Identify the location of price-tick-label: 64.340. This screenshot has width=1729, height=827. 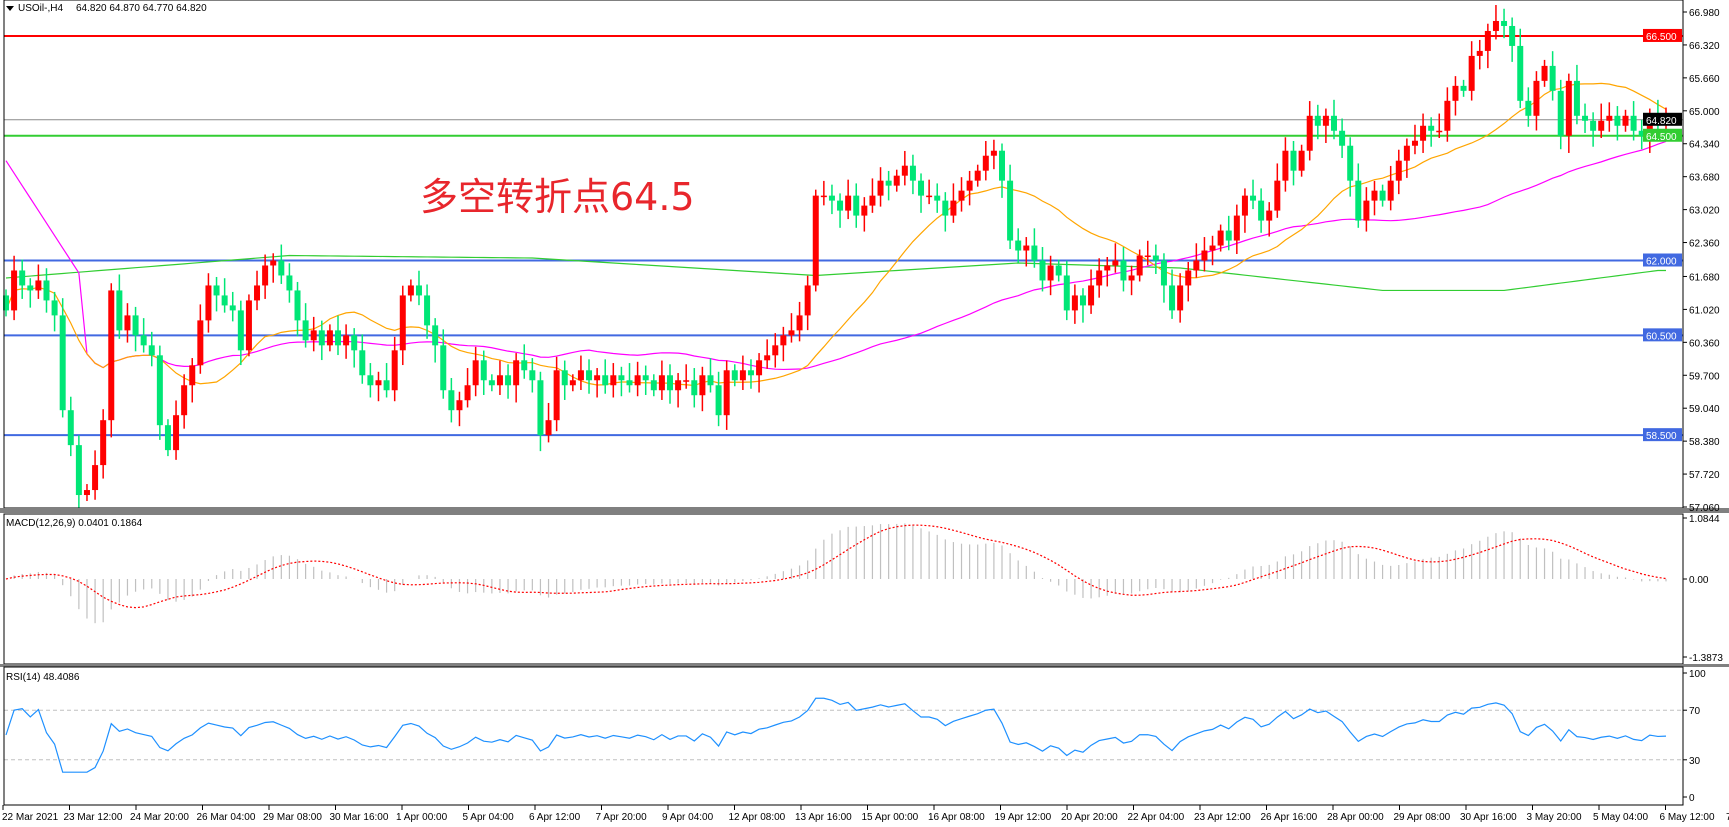
(1704, 145).